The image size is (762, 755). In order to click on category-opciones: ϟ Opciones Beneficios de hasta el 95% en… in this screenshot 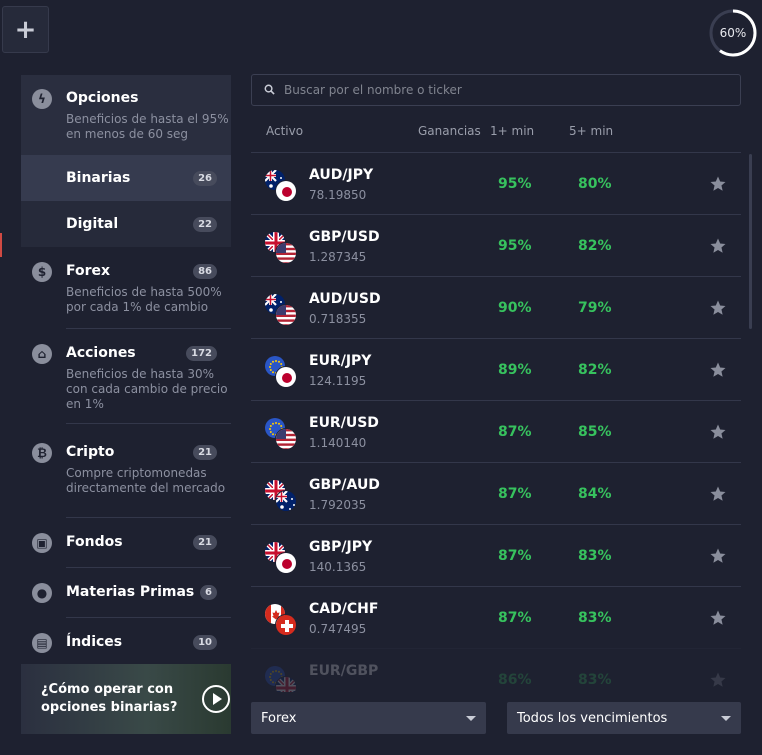, I will do `click(126, 115)`.